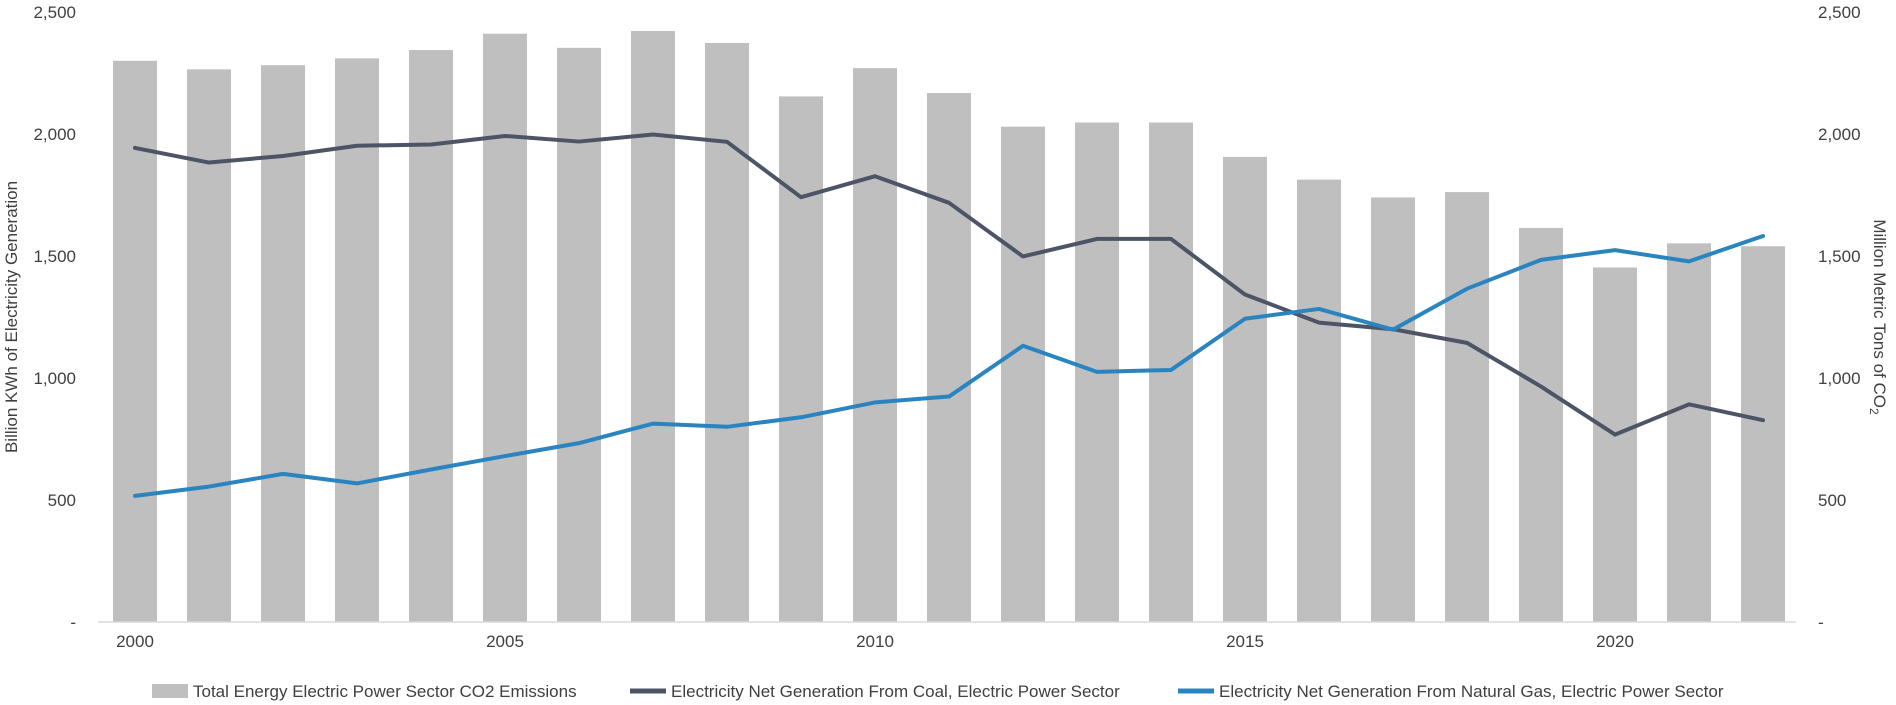 Image resolution: width=1896 pixels, height=705 pixels. I want to click on point-natural-gas-2008, so click(727, 427).